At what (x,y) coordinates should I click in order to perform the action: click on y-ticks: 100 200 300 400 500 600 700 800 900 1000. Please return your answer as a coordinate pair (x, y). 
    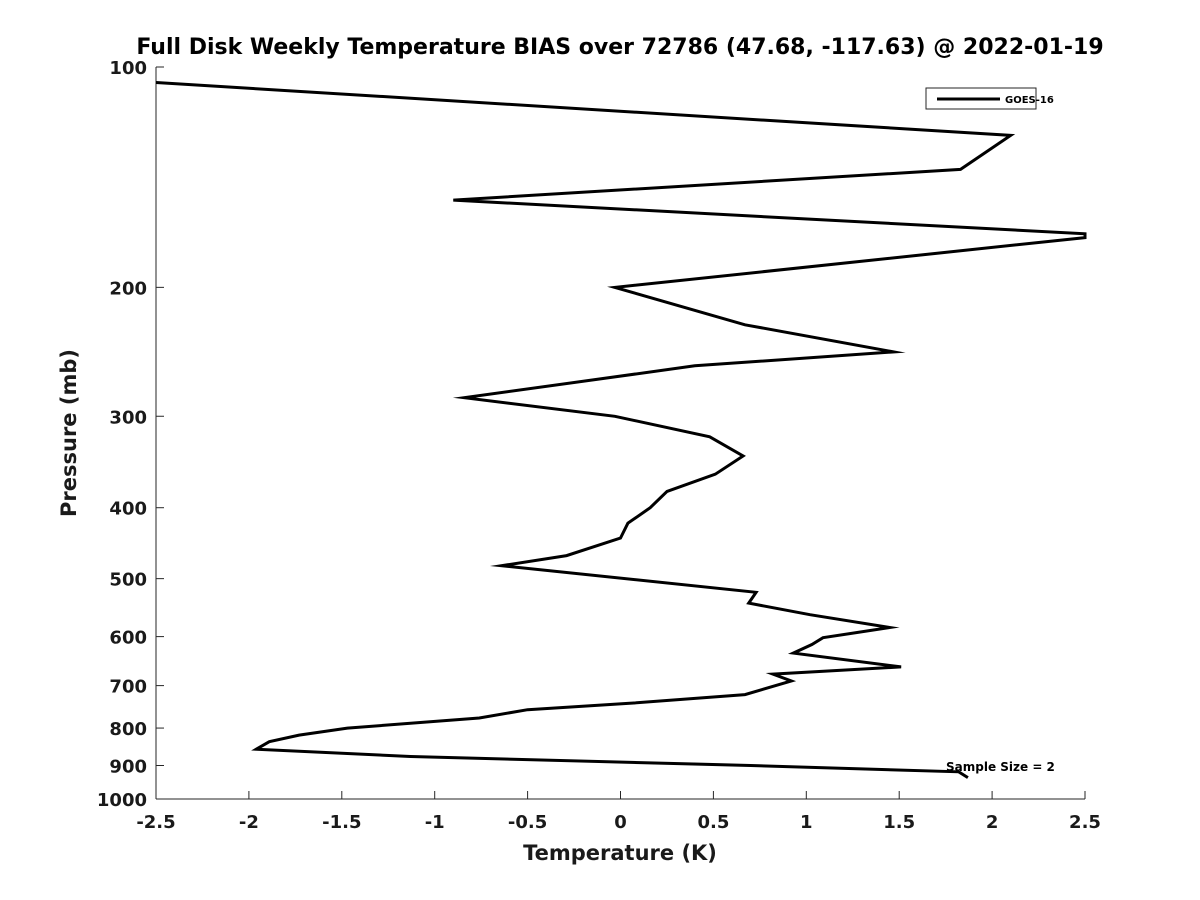
    Looking at the image, I should click on (130, 434).